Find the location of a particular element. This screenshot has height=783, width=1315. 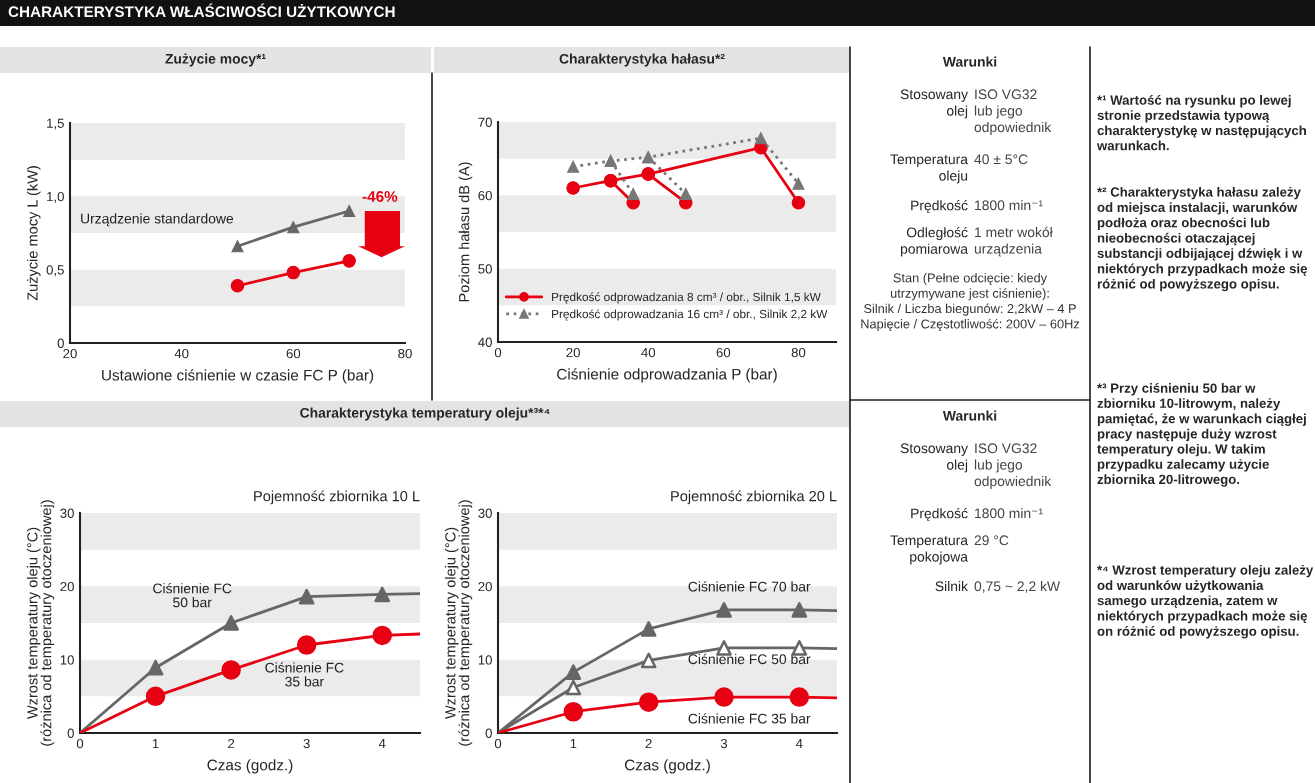

text: *⁴ Wzrost temperatury oleju zależy od warunków użytkowania samego urządzenia, zatem w niektórych przypadkach może się on różnić od powyższego opisu. is located at coordinates (1205, 602).